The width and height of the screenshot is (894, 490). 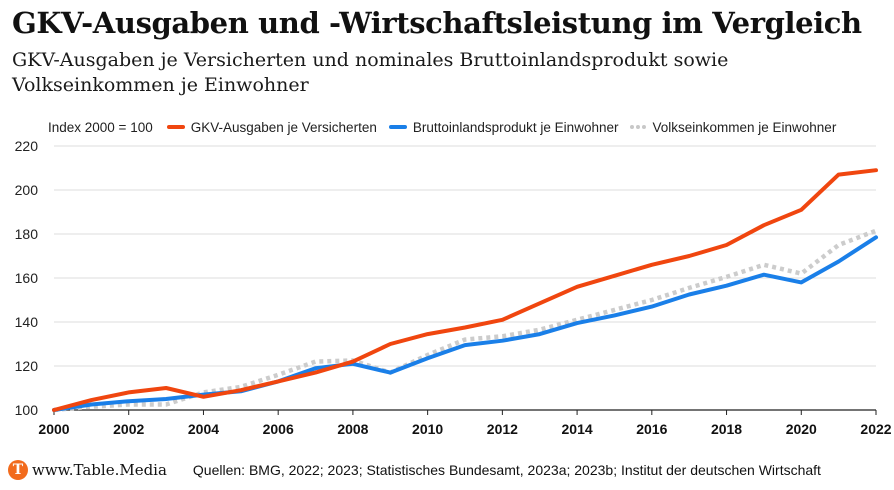 I want to click on legend-item-gkv: GKV-Ausgaben je Versicherten, so click(x=271, y=127).